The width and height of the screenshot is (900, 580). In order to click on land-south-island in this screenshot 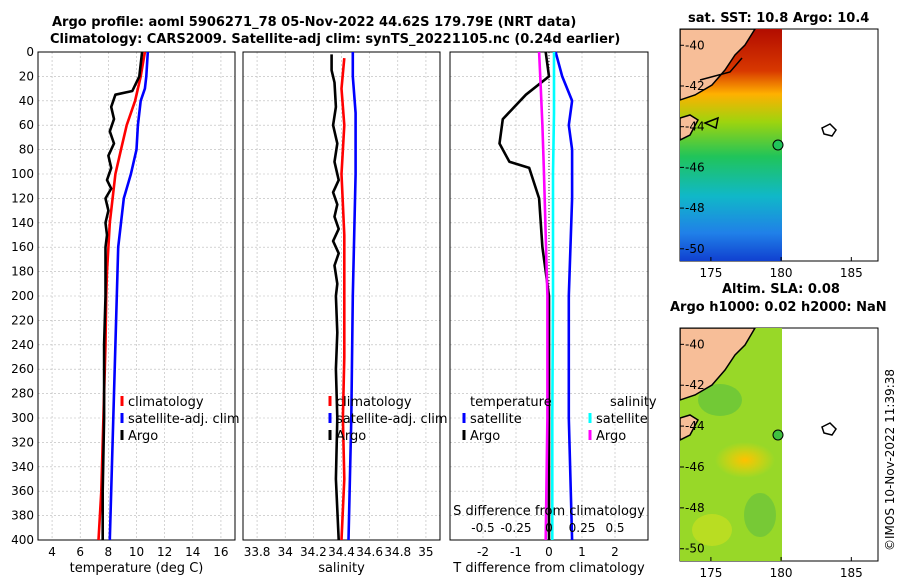, I will do `click(689, 127)`.